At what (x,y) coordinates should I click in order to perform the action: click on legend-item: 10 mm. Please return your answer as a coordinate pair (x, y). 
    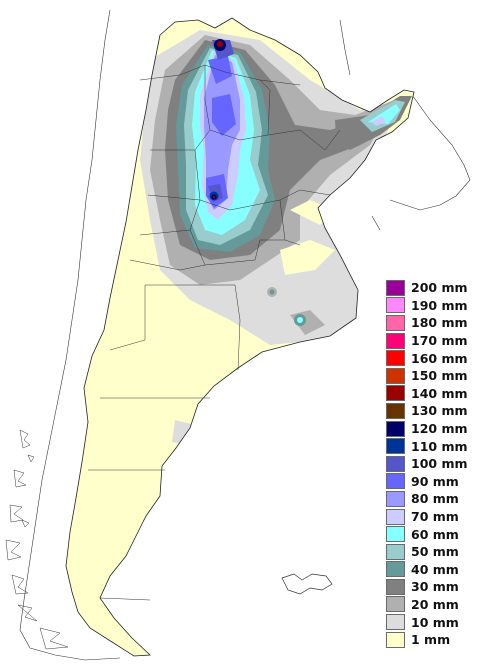
    Looking at the image, I should click on (433, 622).